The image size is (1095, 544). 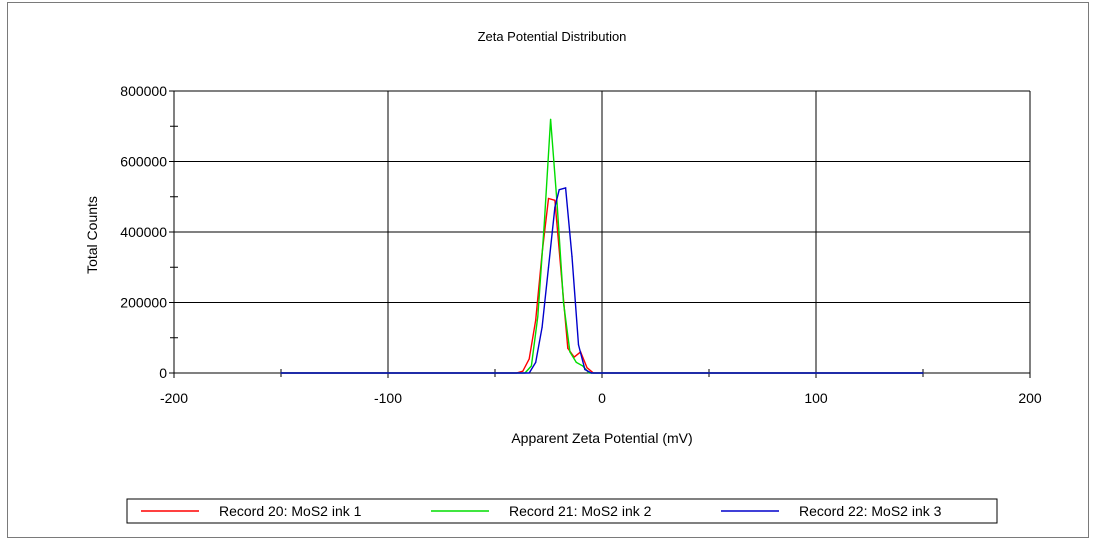 I want to click on y-axis-label: Total Counts, so click(x=92, y=235).